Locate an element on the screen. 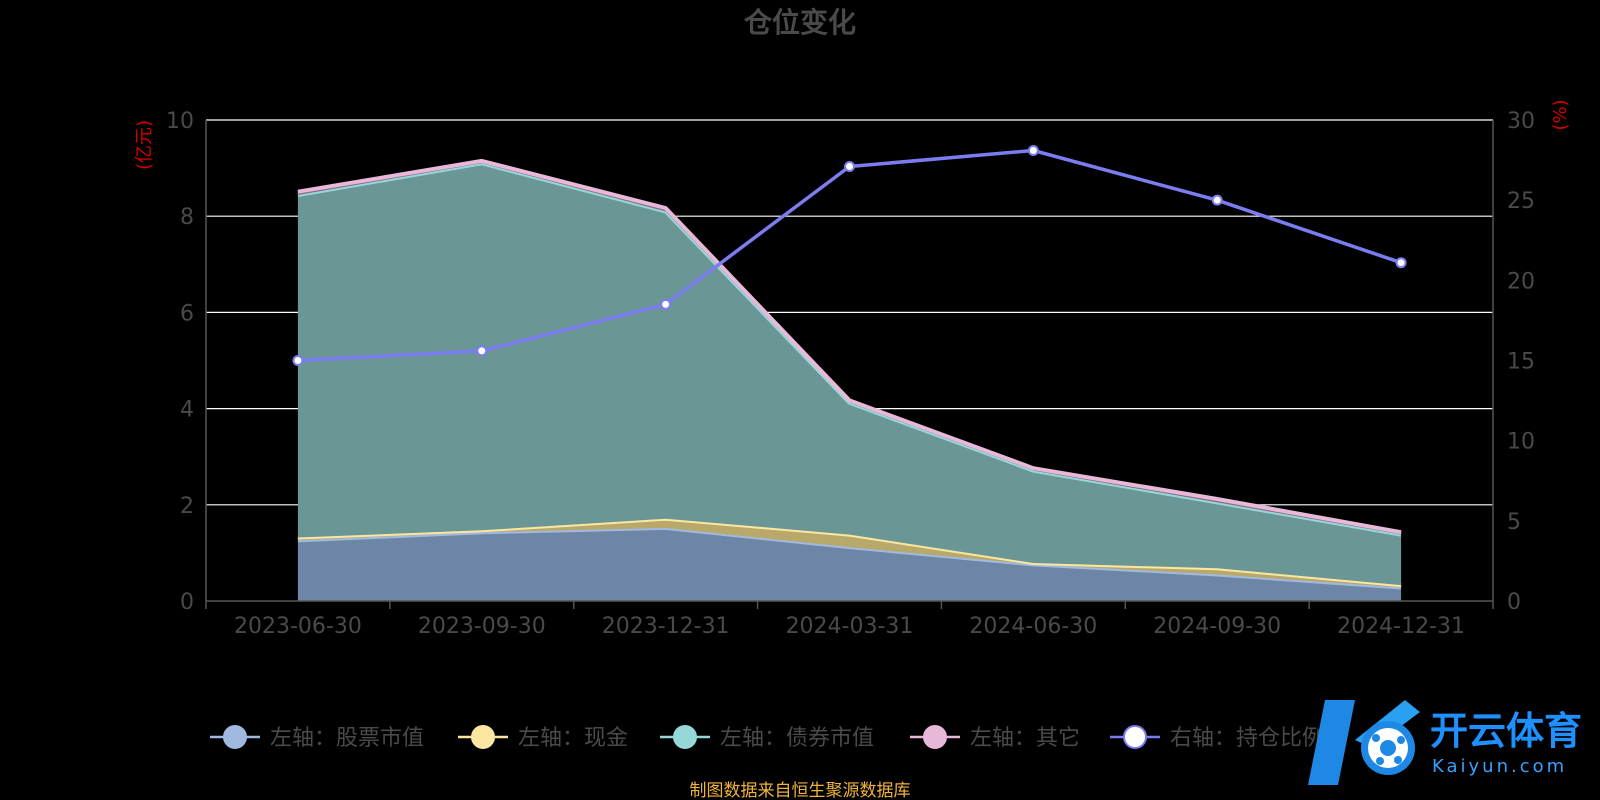 Image resolution: width=1600 pixels, height=800 pixels. x-tick-label-2024-12-31: 2024-12-31 is located at coordinates (1401, 626).